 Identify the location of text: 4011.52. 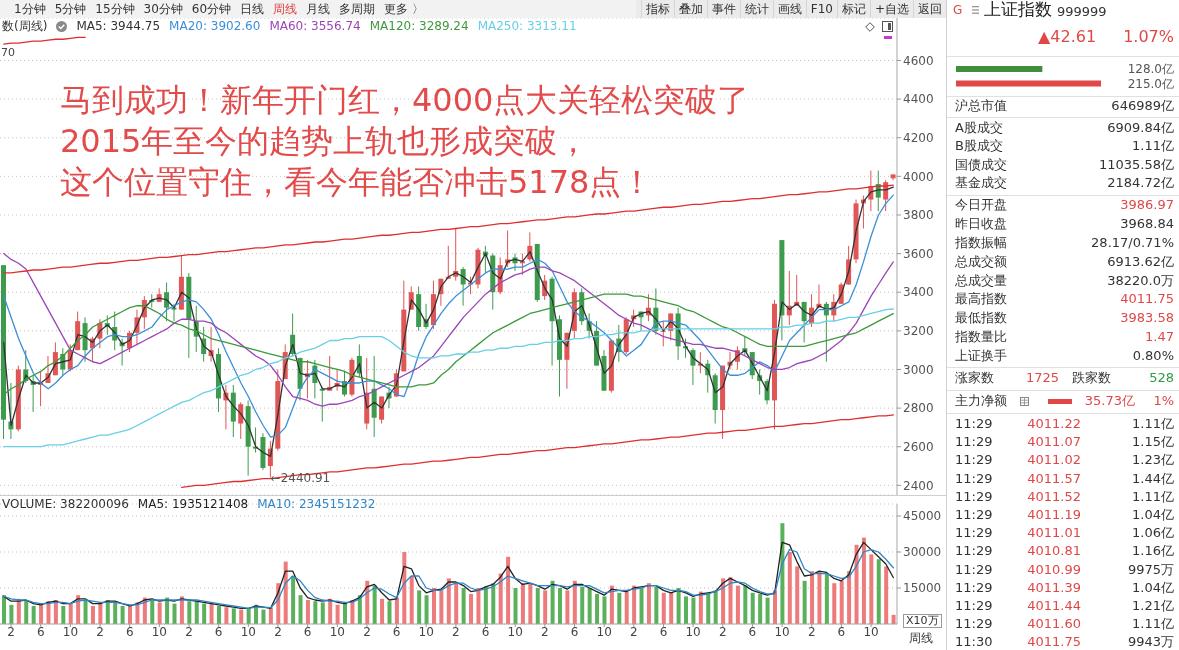
(1054, 496).